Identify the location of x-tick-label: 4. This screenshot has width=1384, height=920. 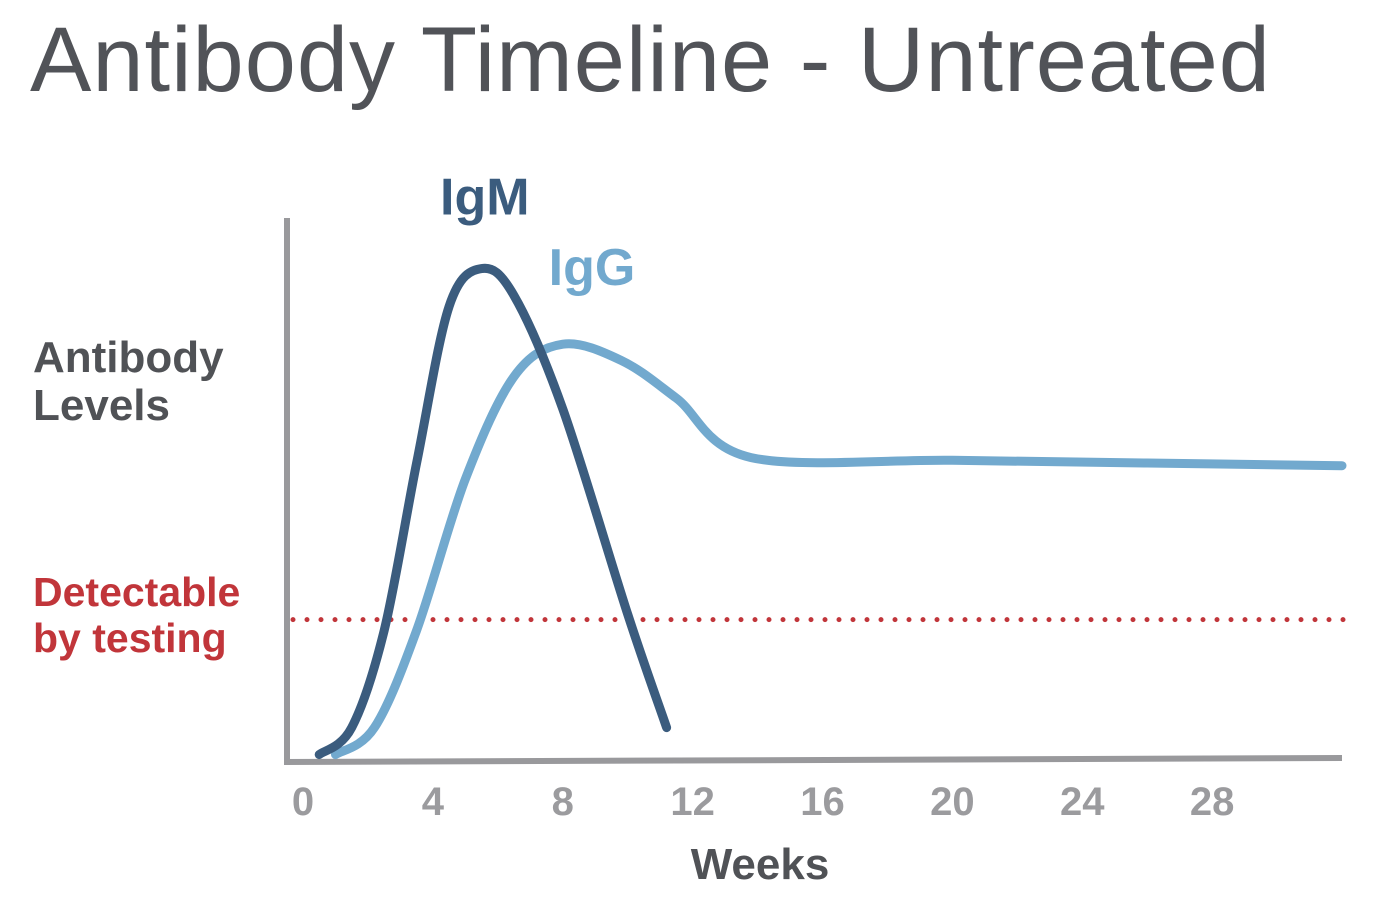
(433, 802).